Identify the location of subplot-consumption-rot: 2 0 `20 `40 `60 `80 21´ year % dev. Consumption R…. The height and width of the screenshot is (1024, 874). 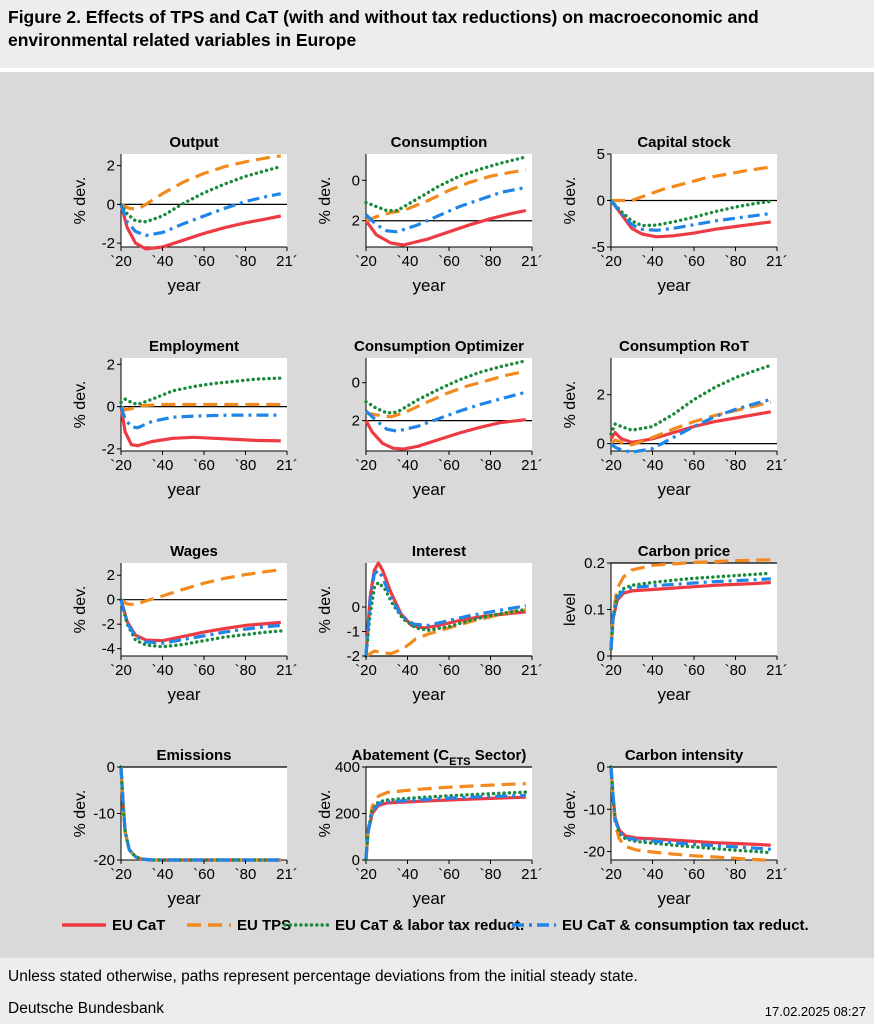
(675, 418).